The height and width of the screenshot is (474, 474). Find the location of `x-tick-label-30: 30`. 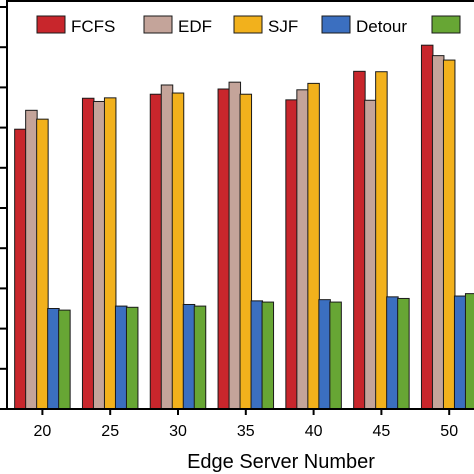

x-tick-label-30: 30 is located at coordinates (178, 431).